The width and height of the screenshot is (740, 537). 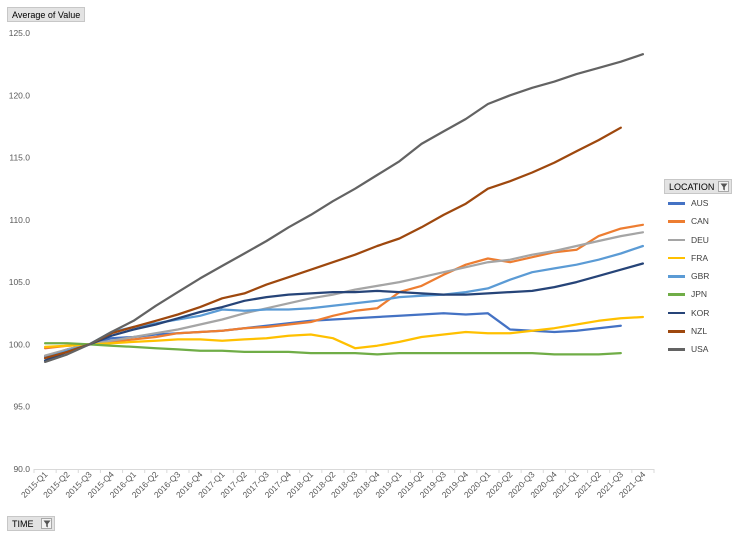 I want to click on time-field-label: TIME, so click(x=23, y=524).